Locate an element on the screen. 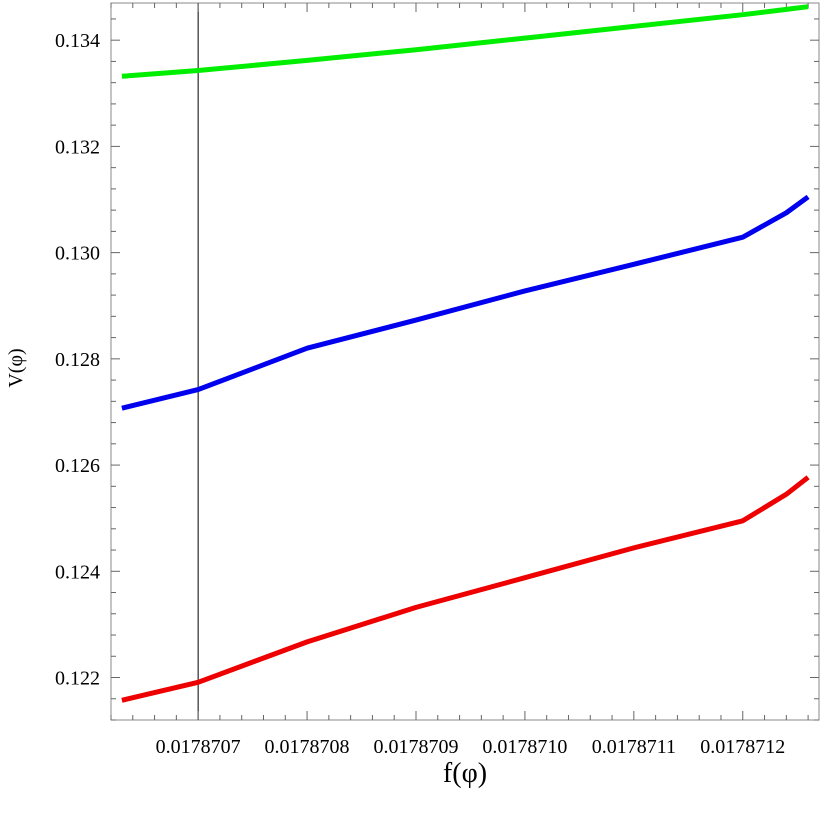 Image resolution: width=830 pixels, height=822 pixels. y-tick-label: 0.126 is located at coordinates (77, 466).